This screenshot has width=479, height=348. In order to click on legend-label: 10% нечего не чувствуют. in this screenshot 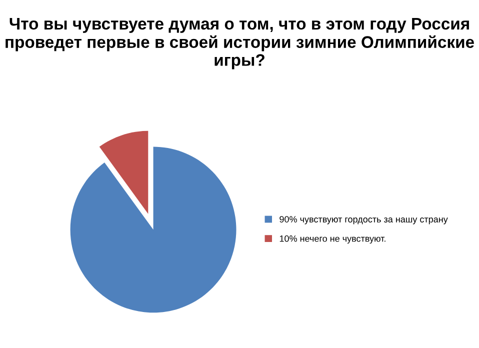, I will do `click(333, 239)`.